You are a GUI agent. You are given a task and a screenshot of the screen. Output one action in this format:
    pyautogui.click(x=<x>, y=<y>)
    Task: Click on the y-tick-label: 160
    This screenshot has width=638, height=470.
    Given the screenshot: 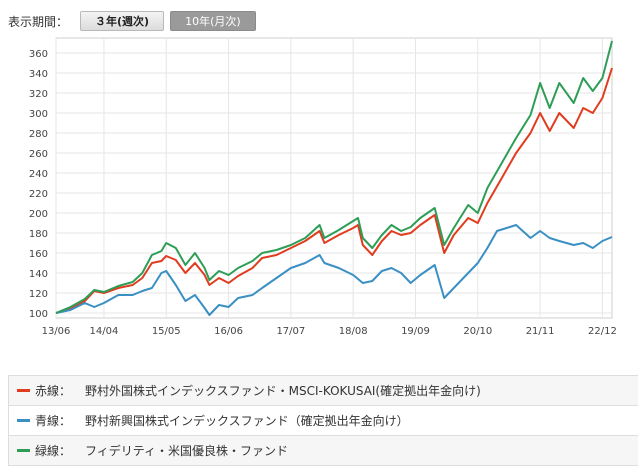 What is the action you would take?
    pyautogui.click(x=38, y=254)
    